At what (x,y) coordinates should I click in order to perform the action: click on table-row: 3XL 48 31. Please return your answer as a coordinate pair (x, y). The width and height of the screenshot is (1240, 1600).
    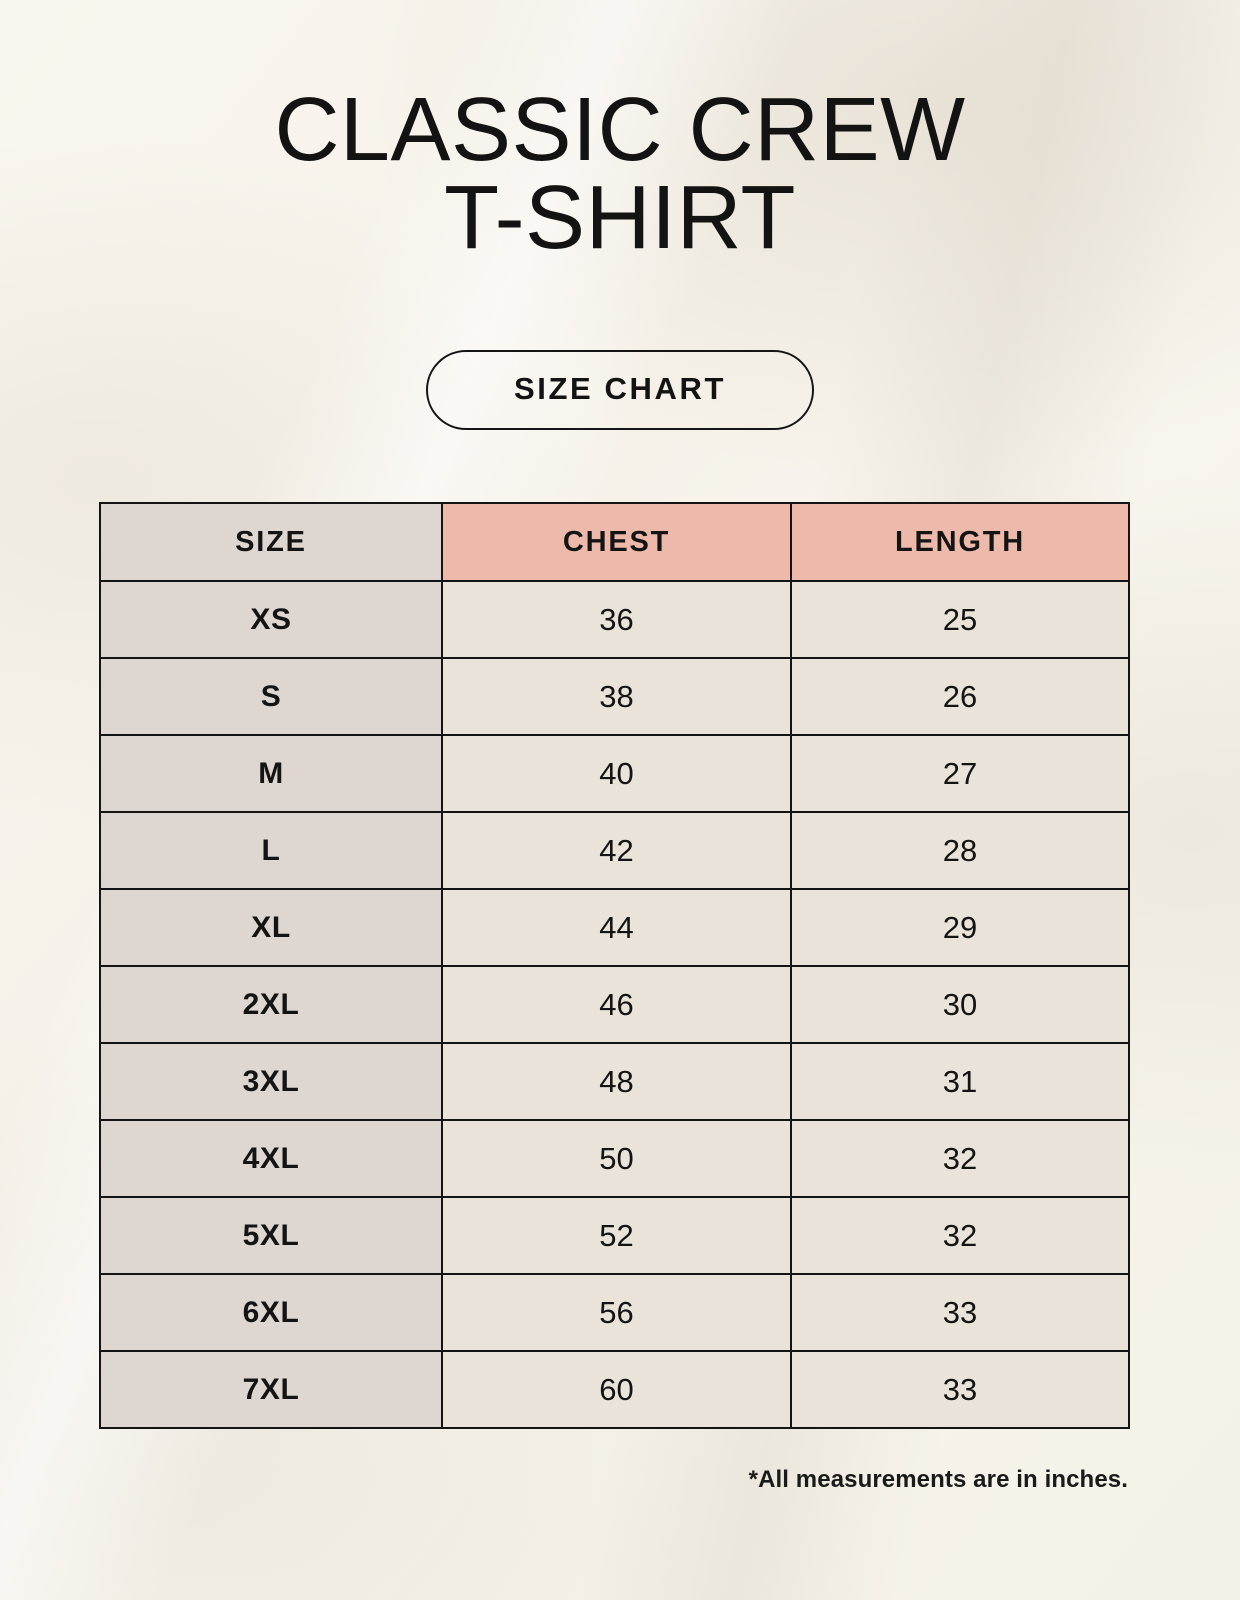
    Looking at the image, I should click on (614, 1081).